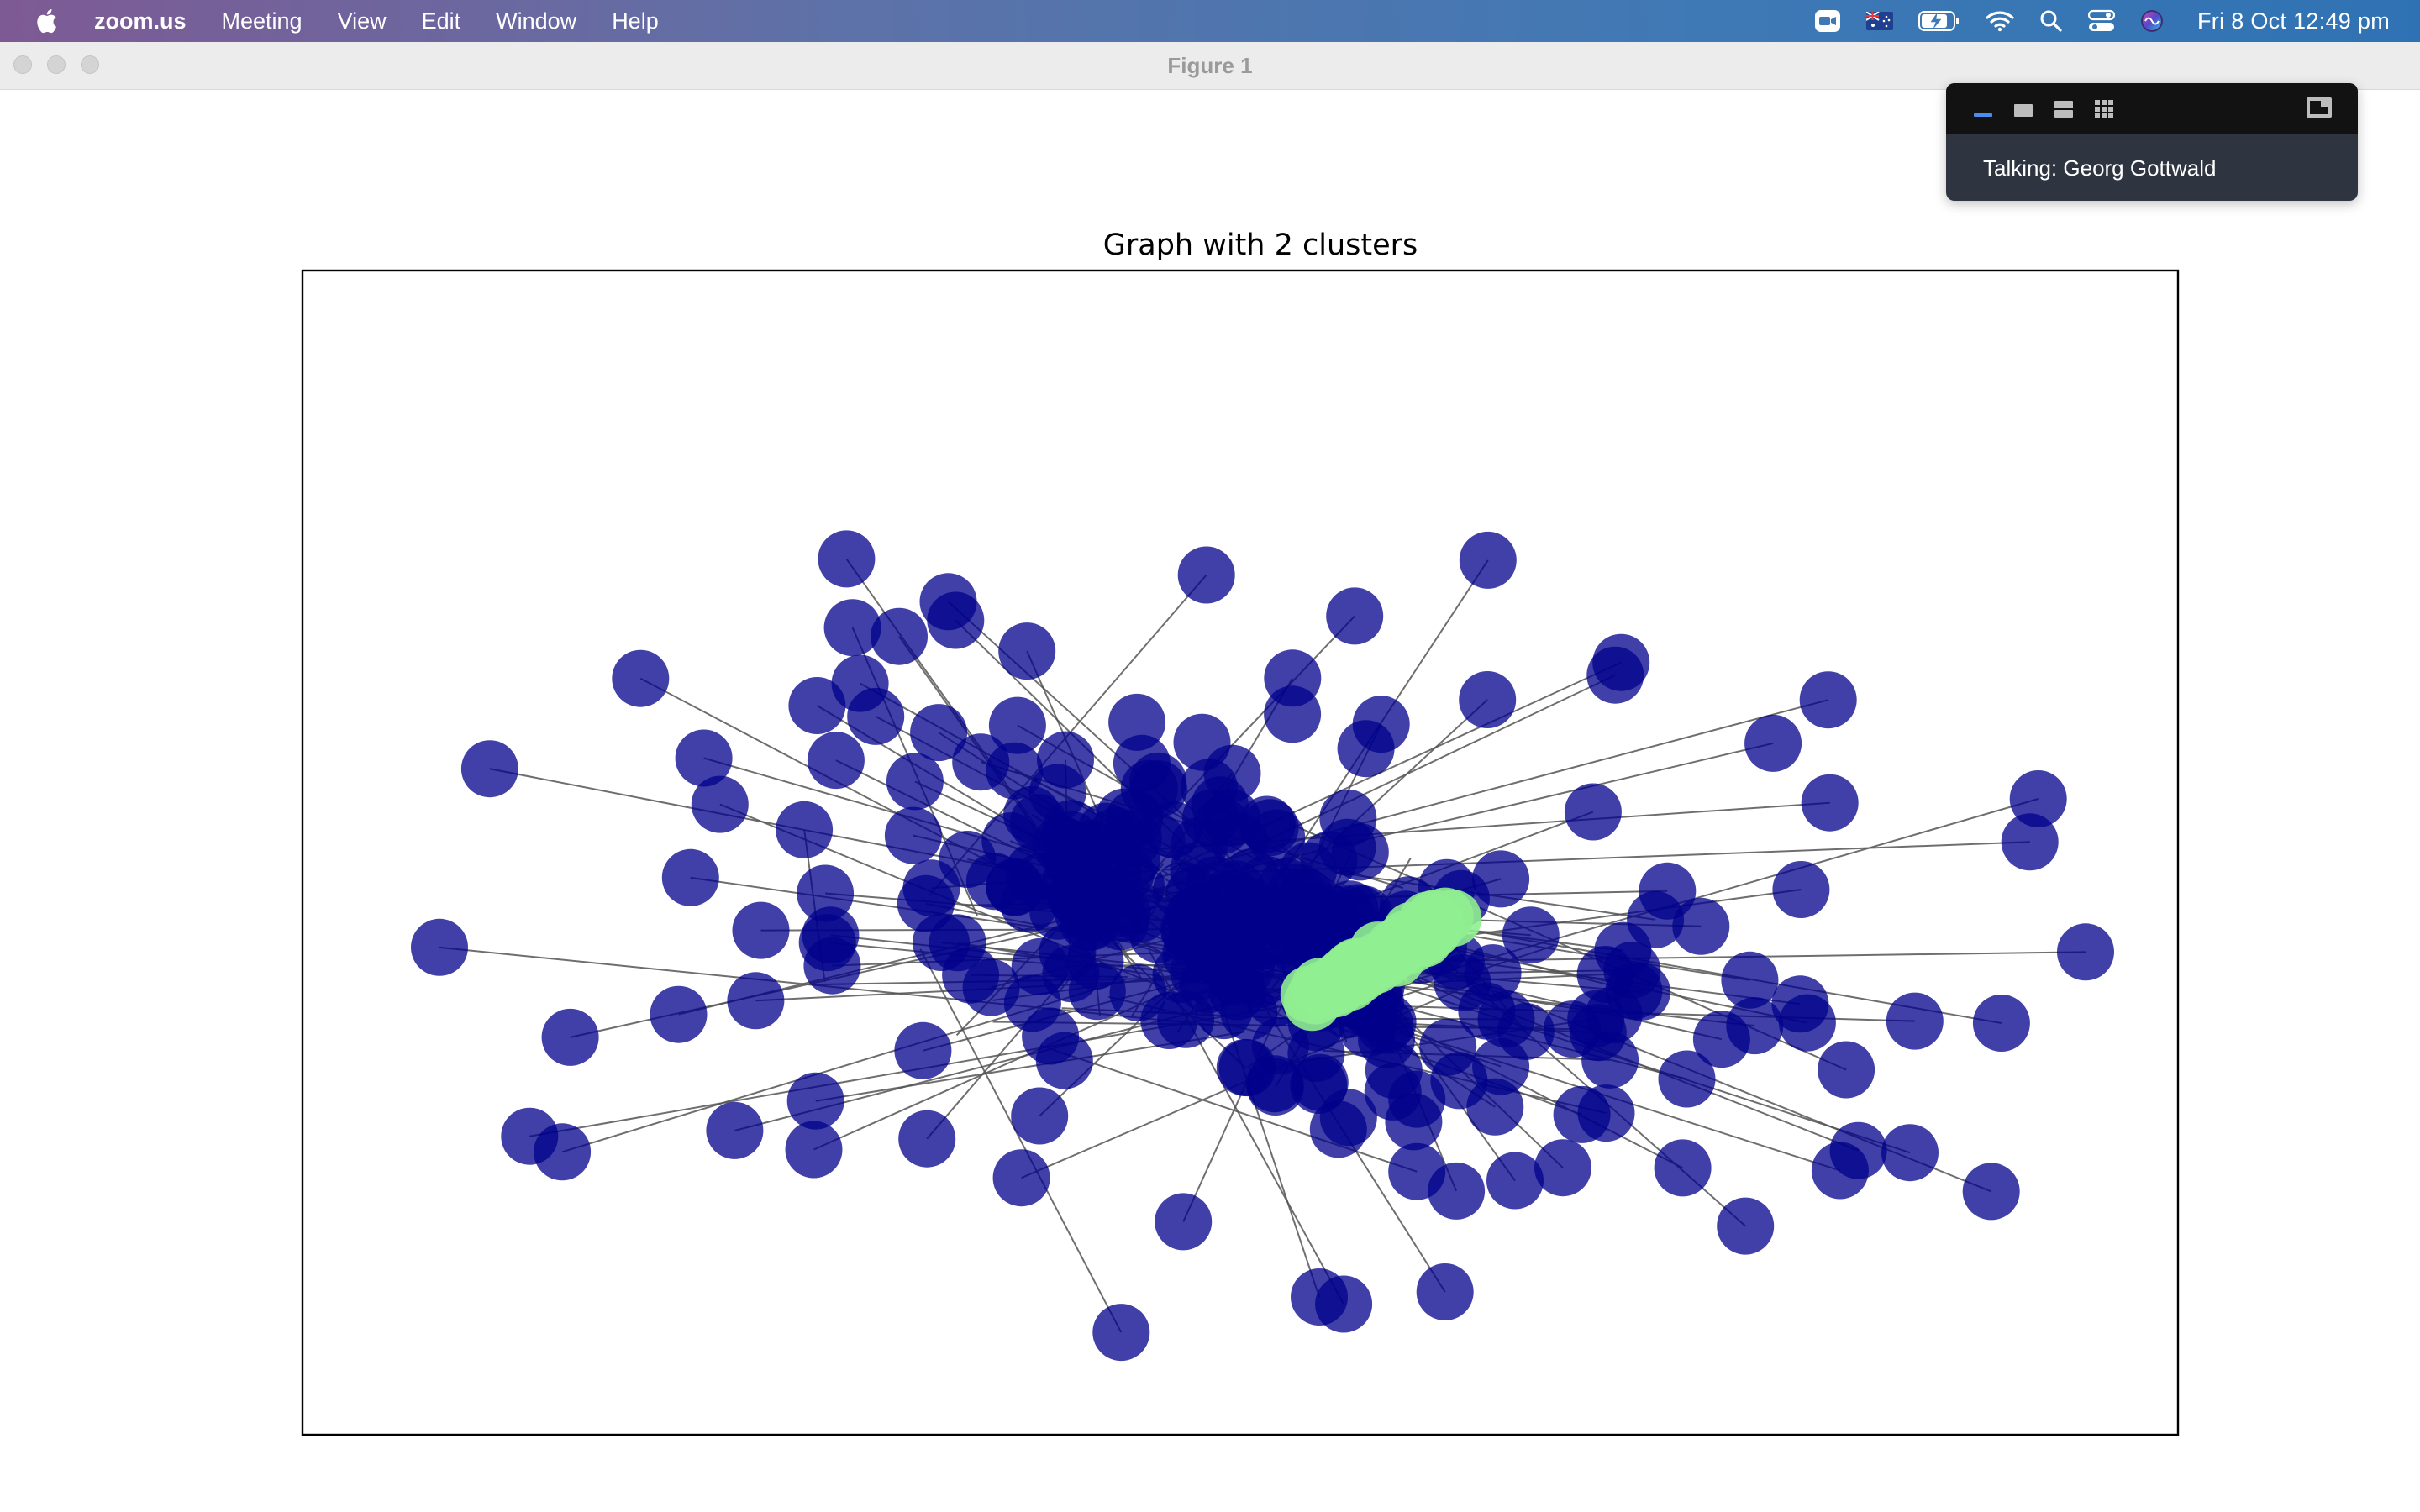  I want to click on menu-view: View, so click(362, 21).